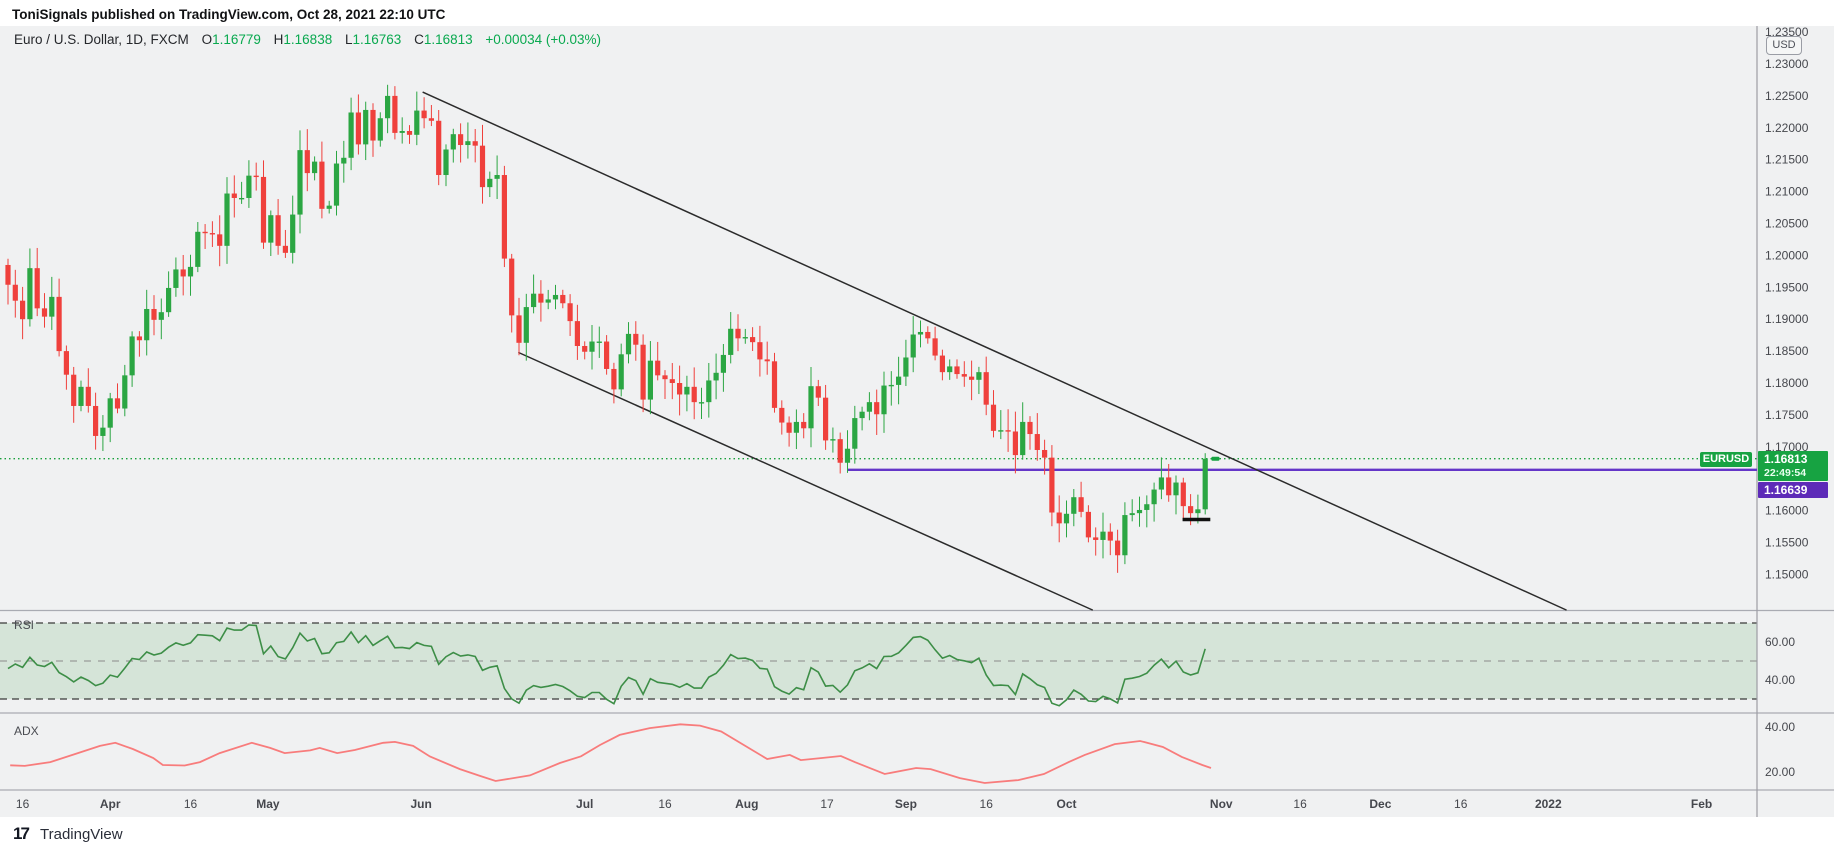 The image size is (1834, 853). What do you see at coordinates (1787, 160) in the screenshot?
I see `price-axis-label: 1.21500` at bounding box center [1787, 160].